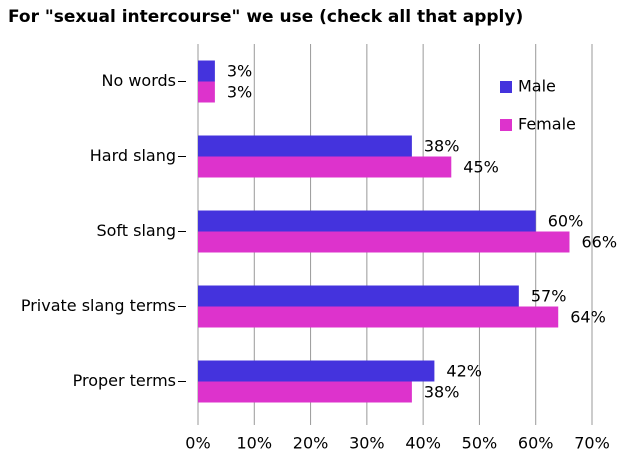 The width and height of the screenshot is (634, 458). I want to click on x-tick-label: 30%, so click(367, 443).